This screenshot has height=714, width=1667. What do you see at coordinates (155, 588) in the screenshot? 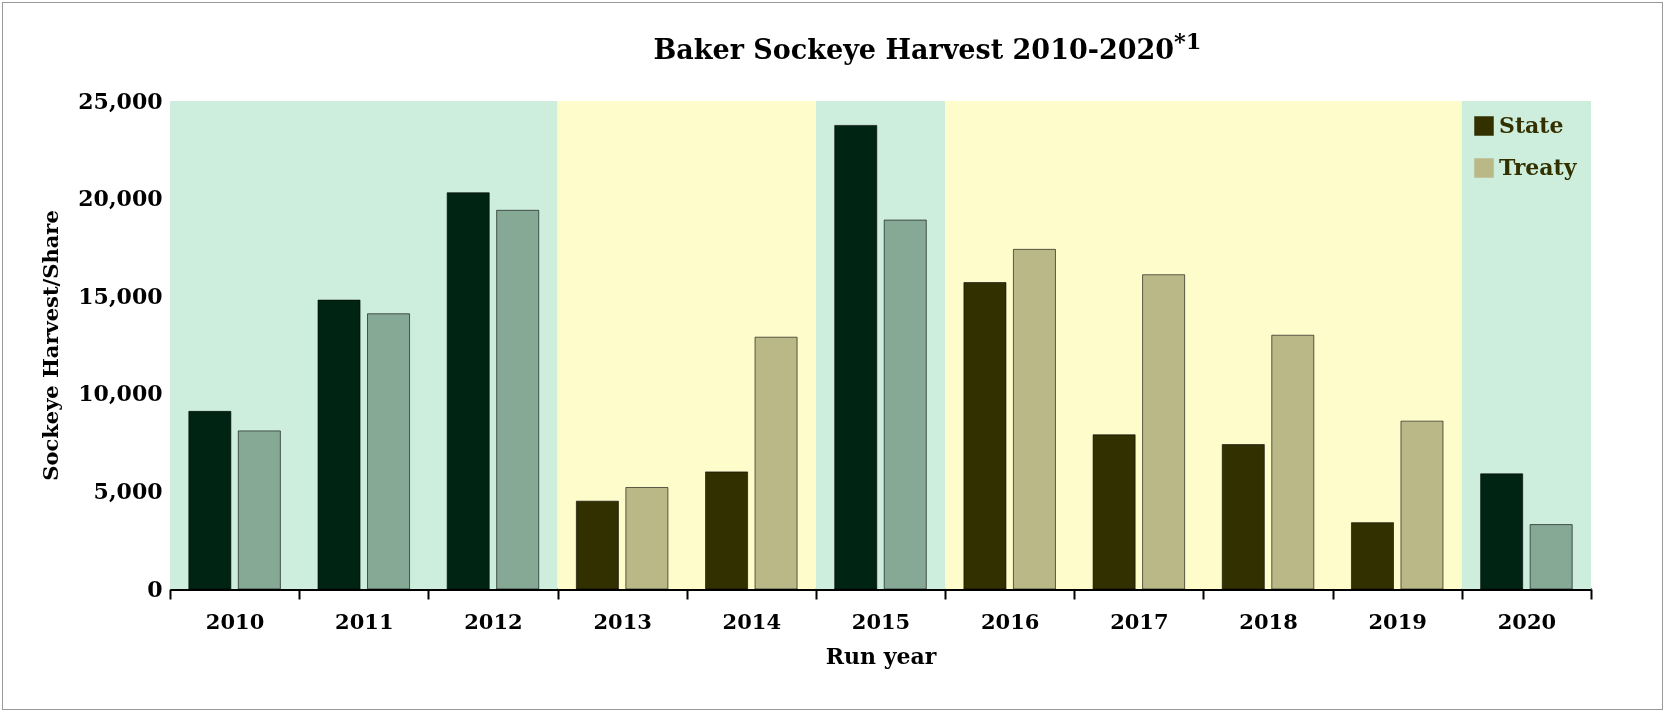
I see `y-tick-label: 0` at bounding box center [155, 588].